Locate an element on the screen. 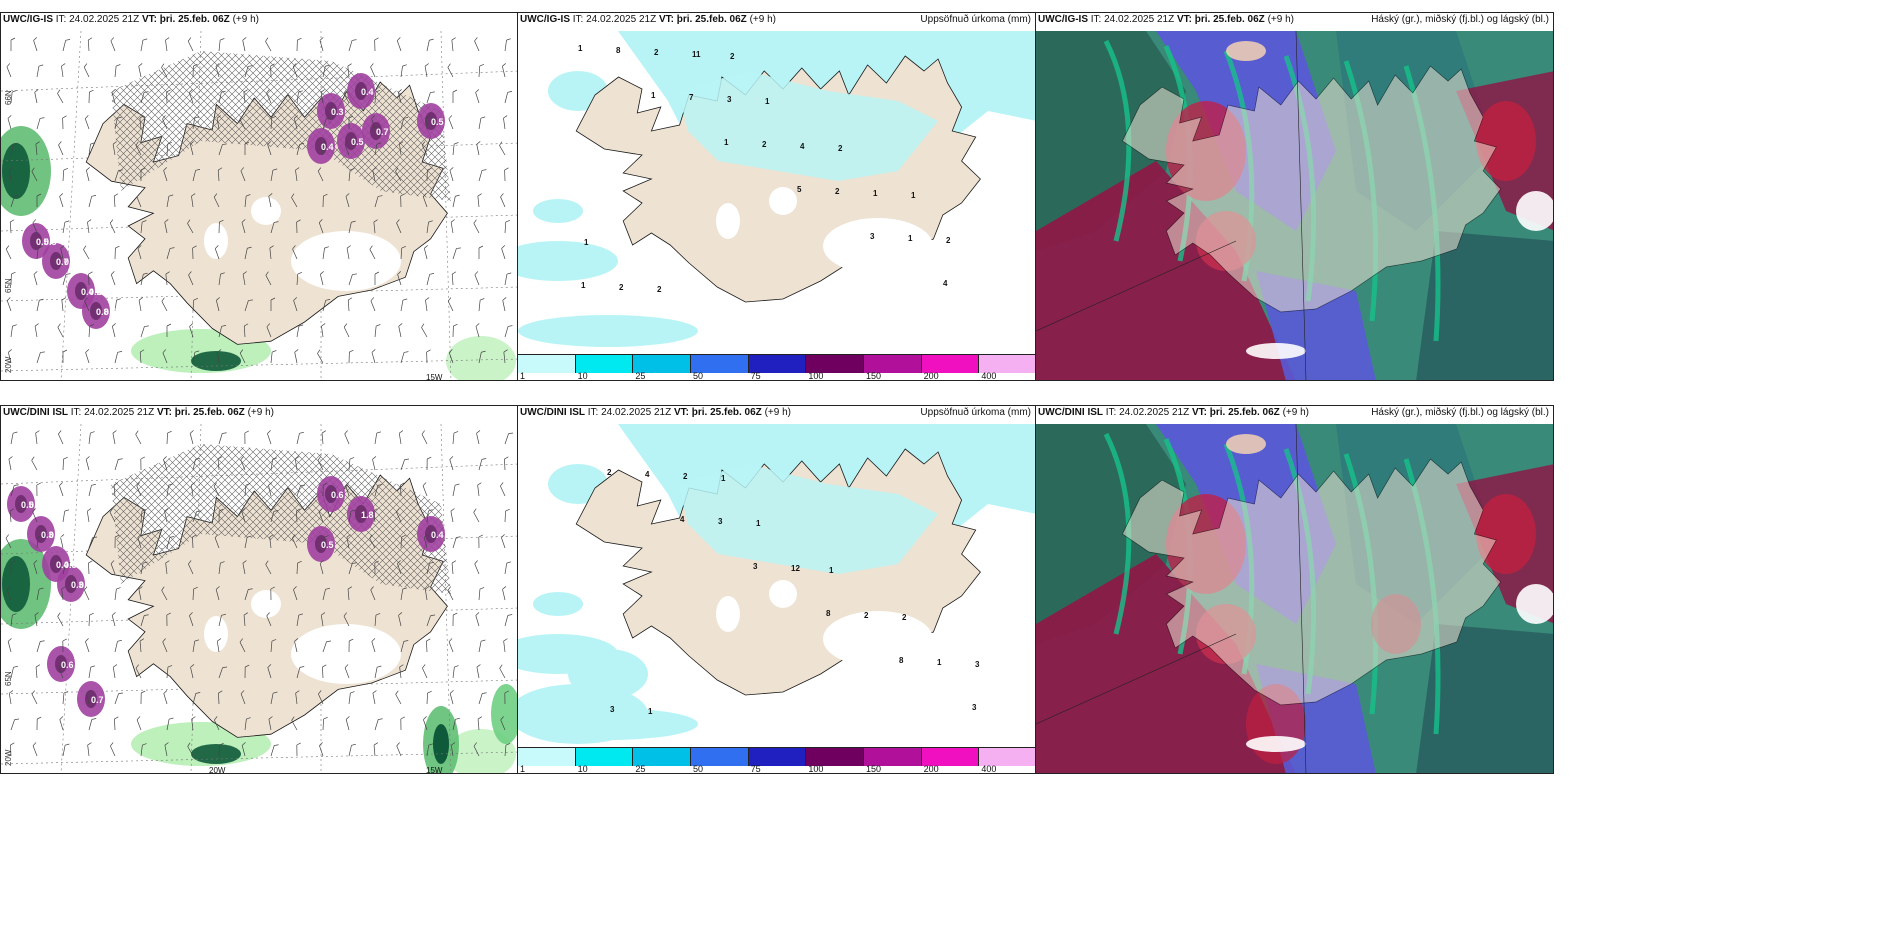 This screenshot has width=1900, height=950. colorbar-tick: 10 is located at coordinates (582, 376).